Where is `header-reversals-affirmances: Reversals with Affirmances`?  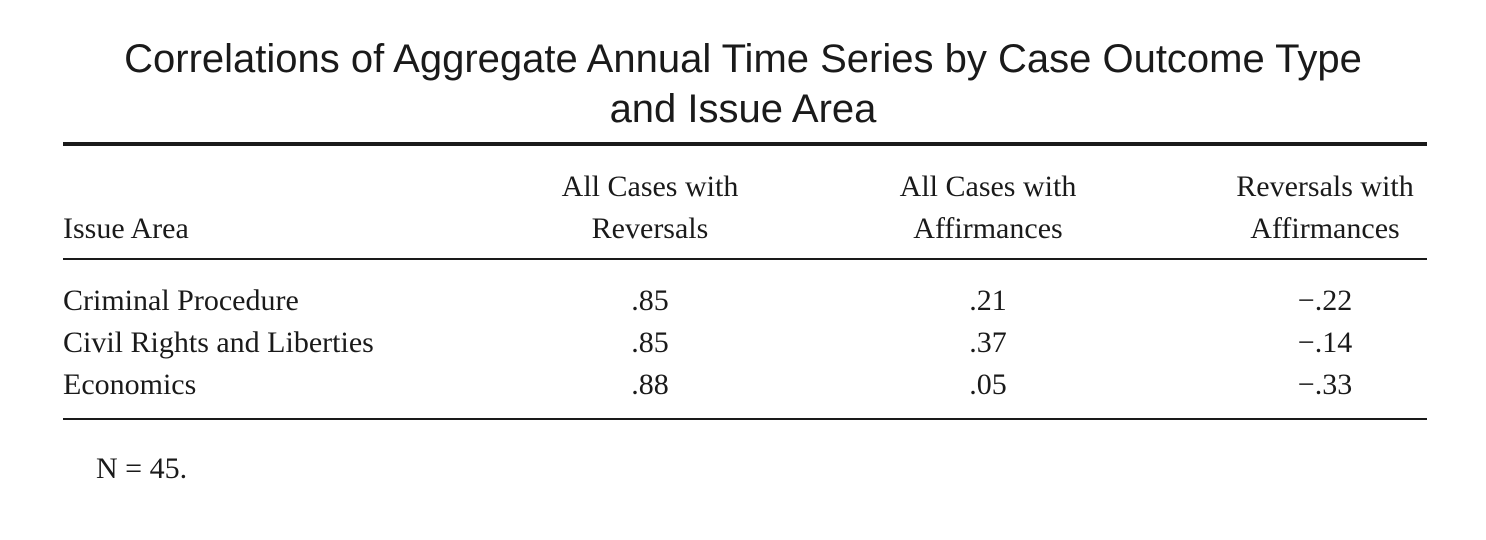 header-reversals-affirmances: Reversals with Affirmances is located at coordinates (1325, 208).